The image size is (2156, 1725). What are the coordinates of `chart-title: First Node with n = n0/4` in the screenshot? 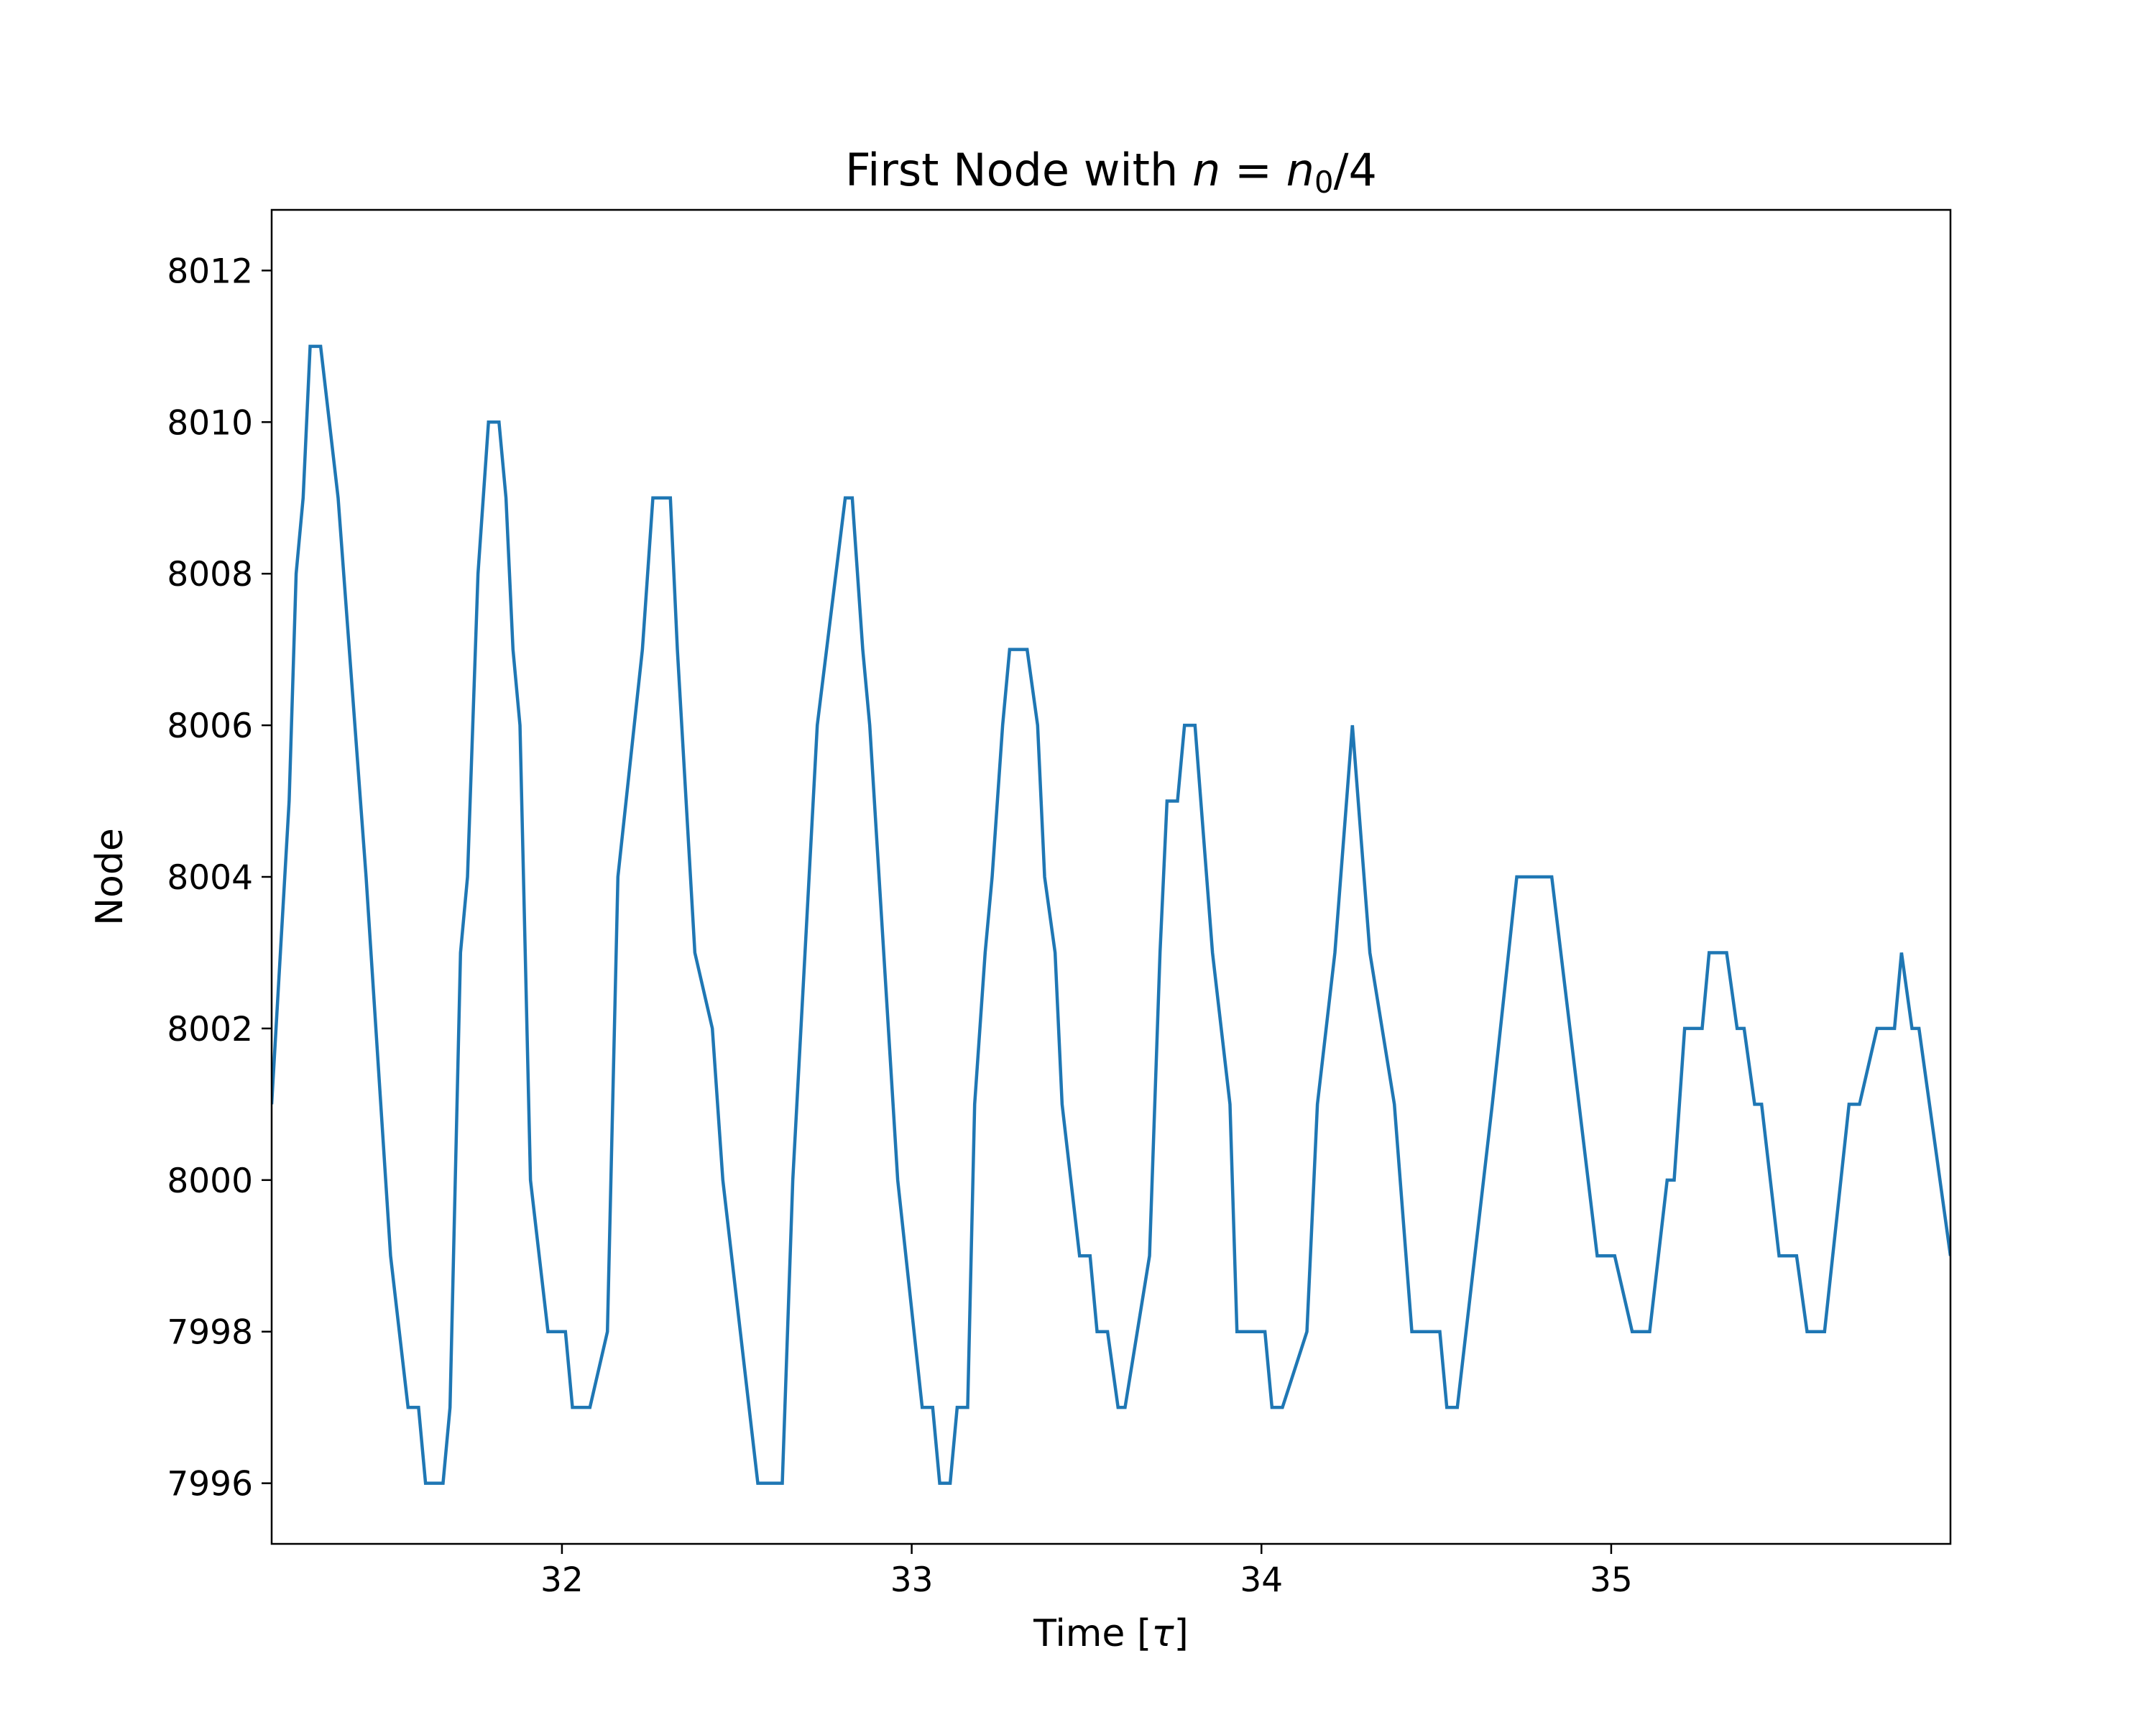 It's located at (1111, 172).